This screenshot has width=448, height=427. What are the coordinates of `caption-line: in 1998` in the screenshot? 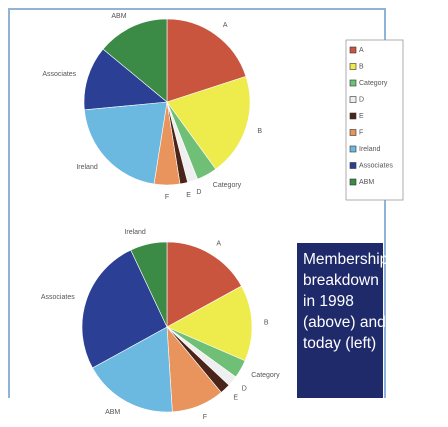 It's located at (328, 301).